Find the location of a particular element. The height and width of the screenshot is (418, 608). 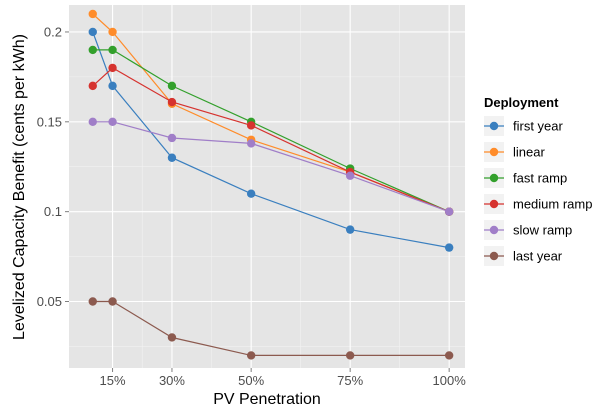

legend-label: slow ramp is located at coordinates (542, 230).